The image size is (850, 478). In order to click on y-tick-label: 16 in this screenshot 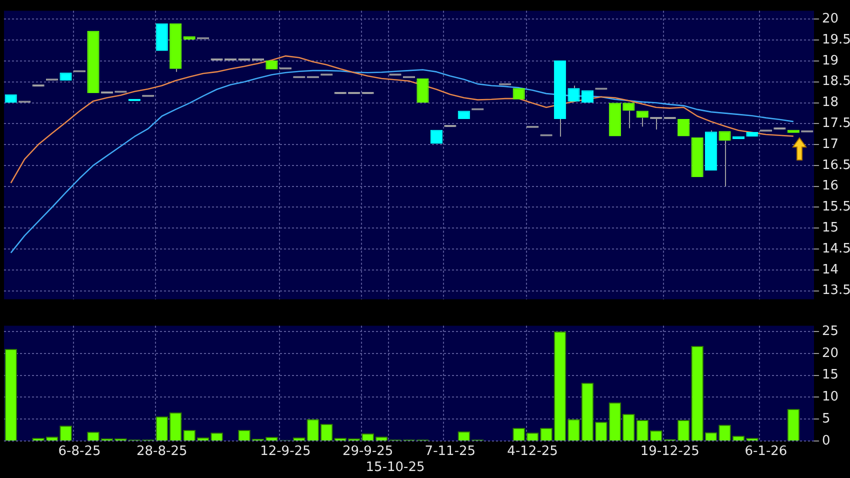, I will do `click(830, 186)`.